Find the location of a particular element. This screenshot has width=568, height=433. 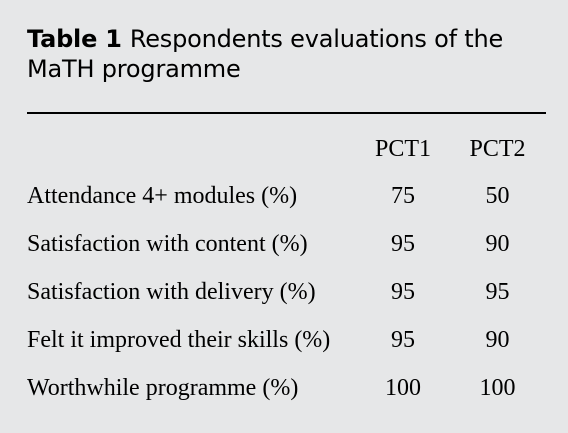

table-row: Satisfaction with content (%) 95 90 is located at coordinates (286, 244).